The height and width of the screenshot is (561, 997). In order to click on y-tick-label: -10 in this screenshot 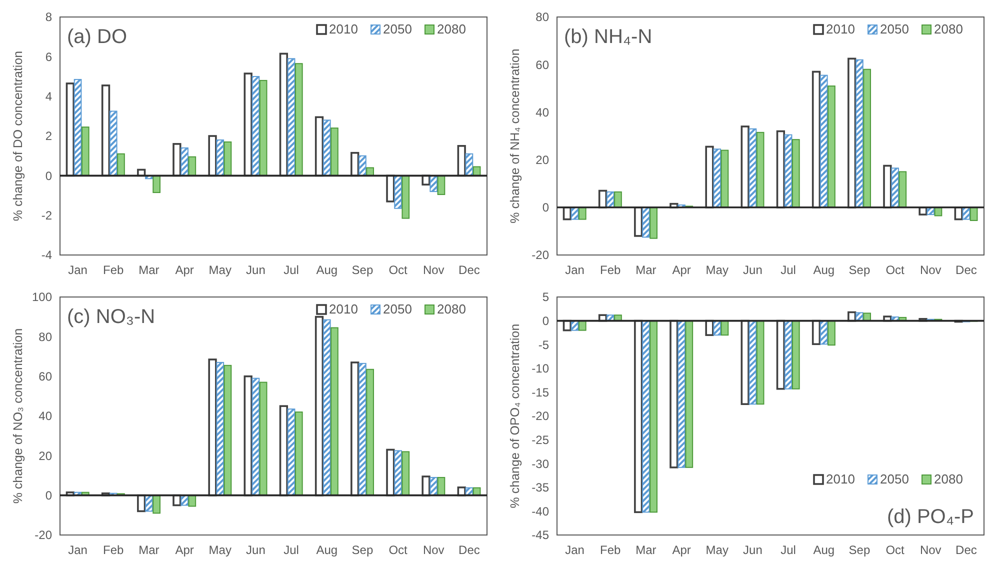, I will do `click(541, 369)`.